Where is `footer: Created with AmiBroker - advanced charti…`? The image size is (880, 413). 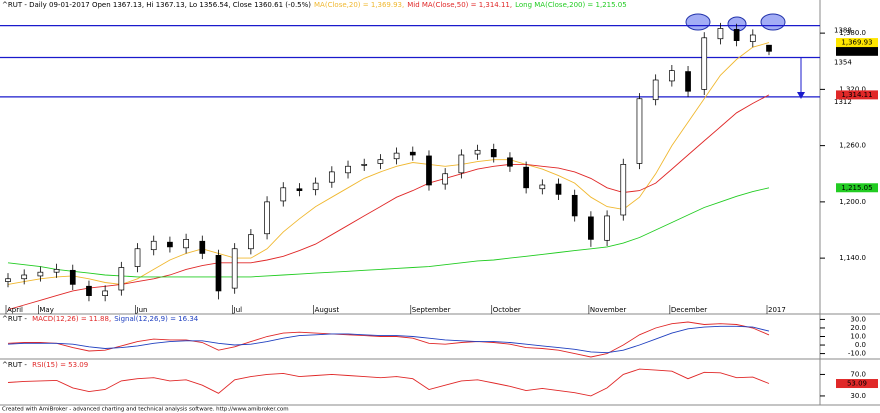
footer: Created with AmiBroker - advanced charti… is located at coordinates (145, 410).